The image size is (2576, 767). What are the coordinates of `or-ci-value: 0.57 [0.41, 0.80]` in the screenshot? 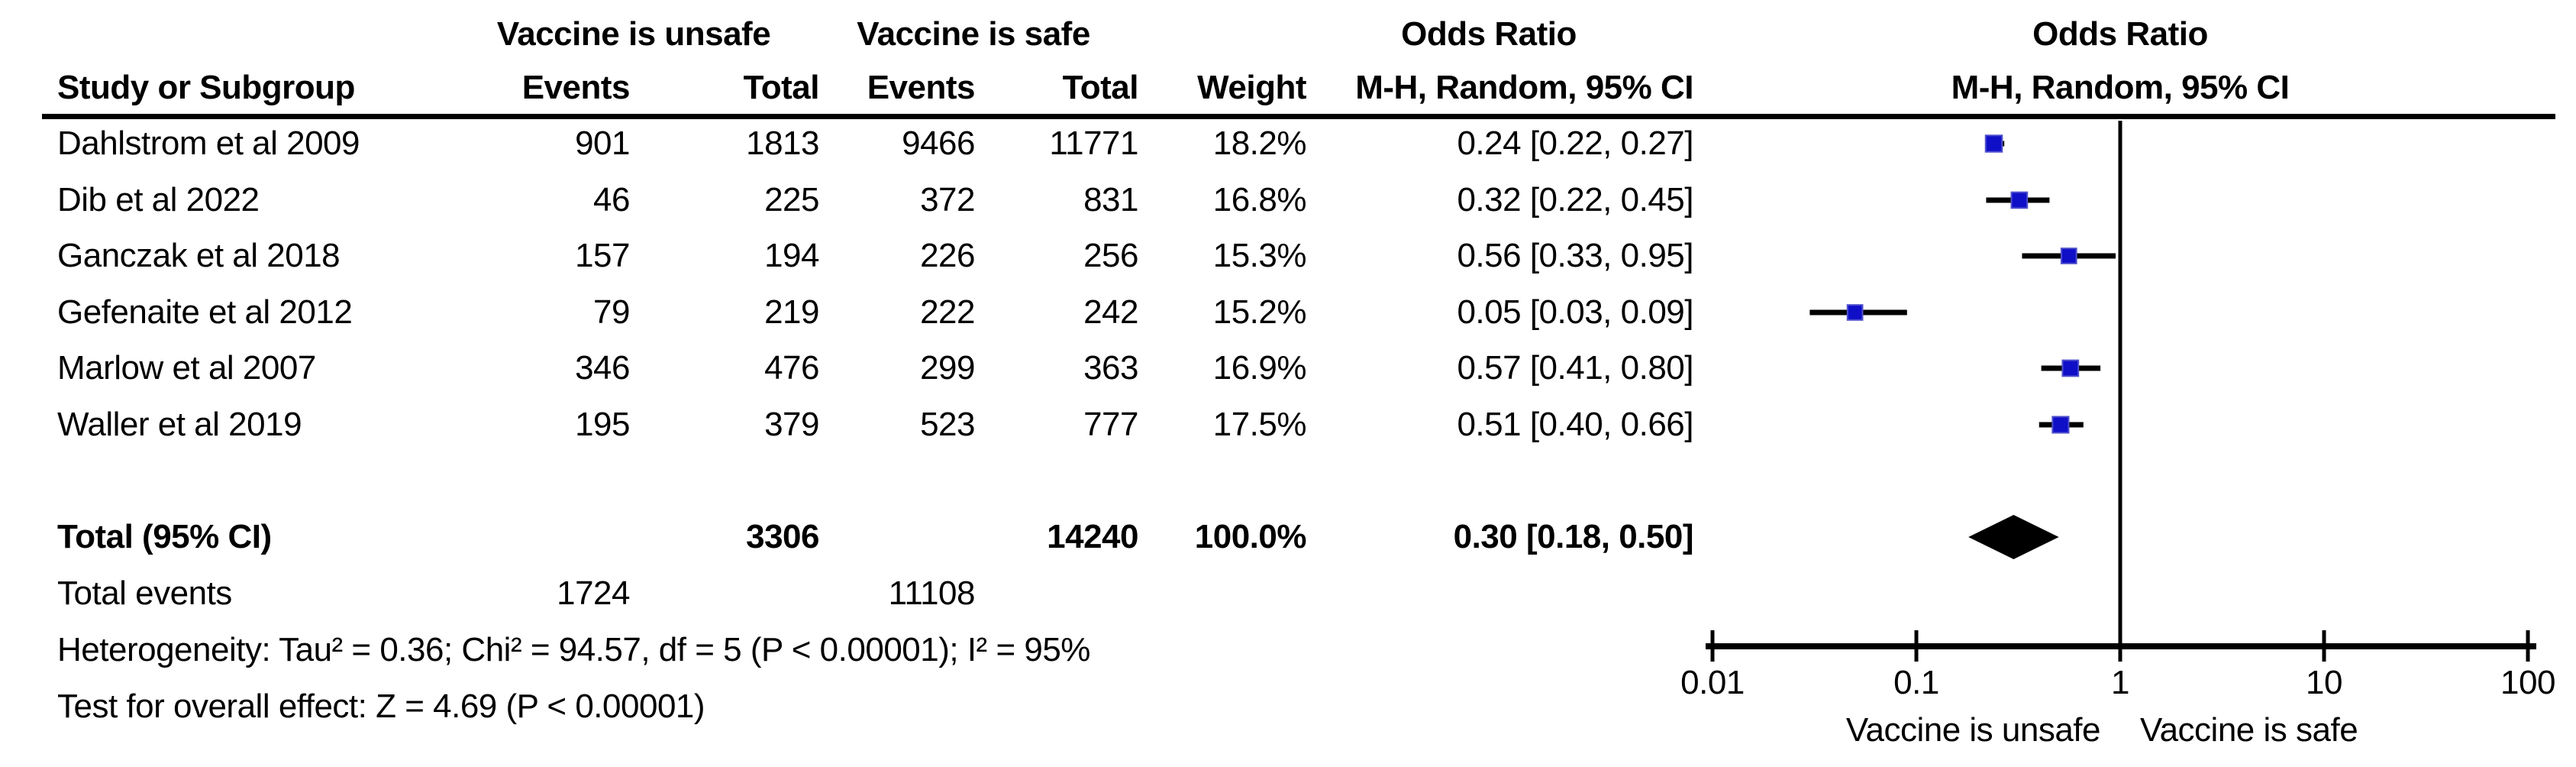 It's located at (1575, 368).